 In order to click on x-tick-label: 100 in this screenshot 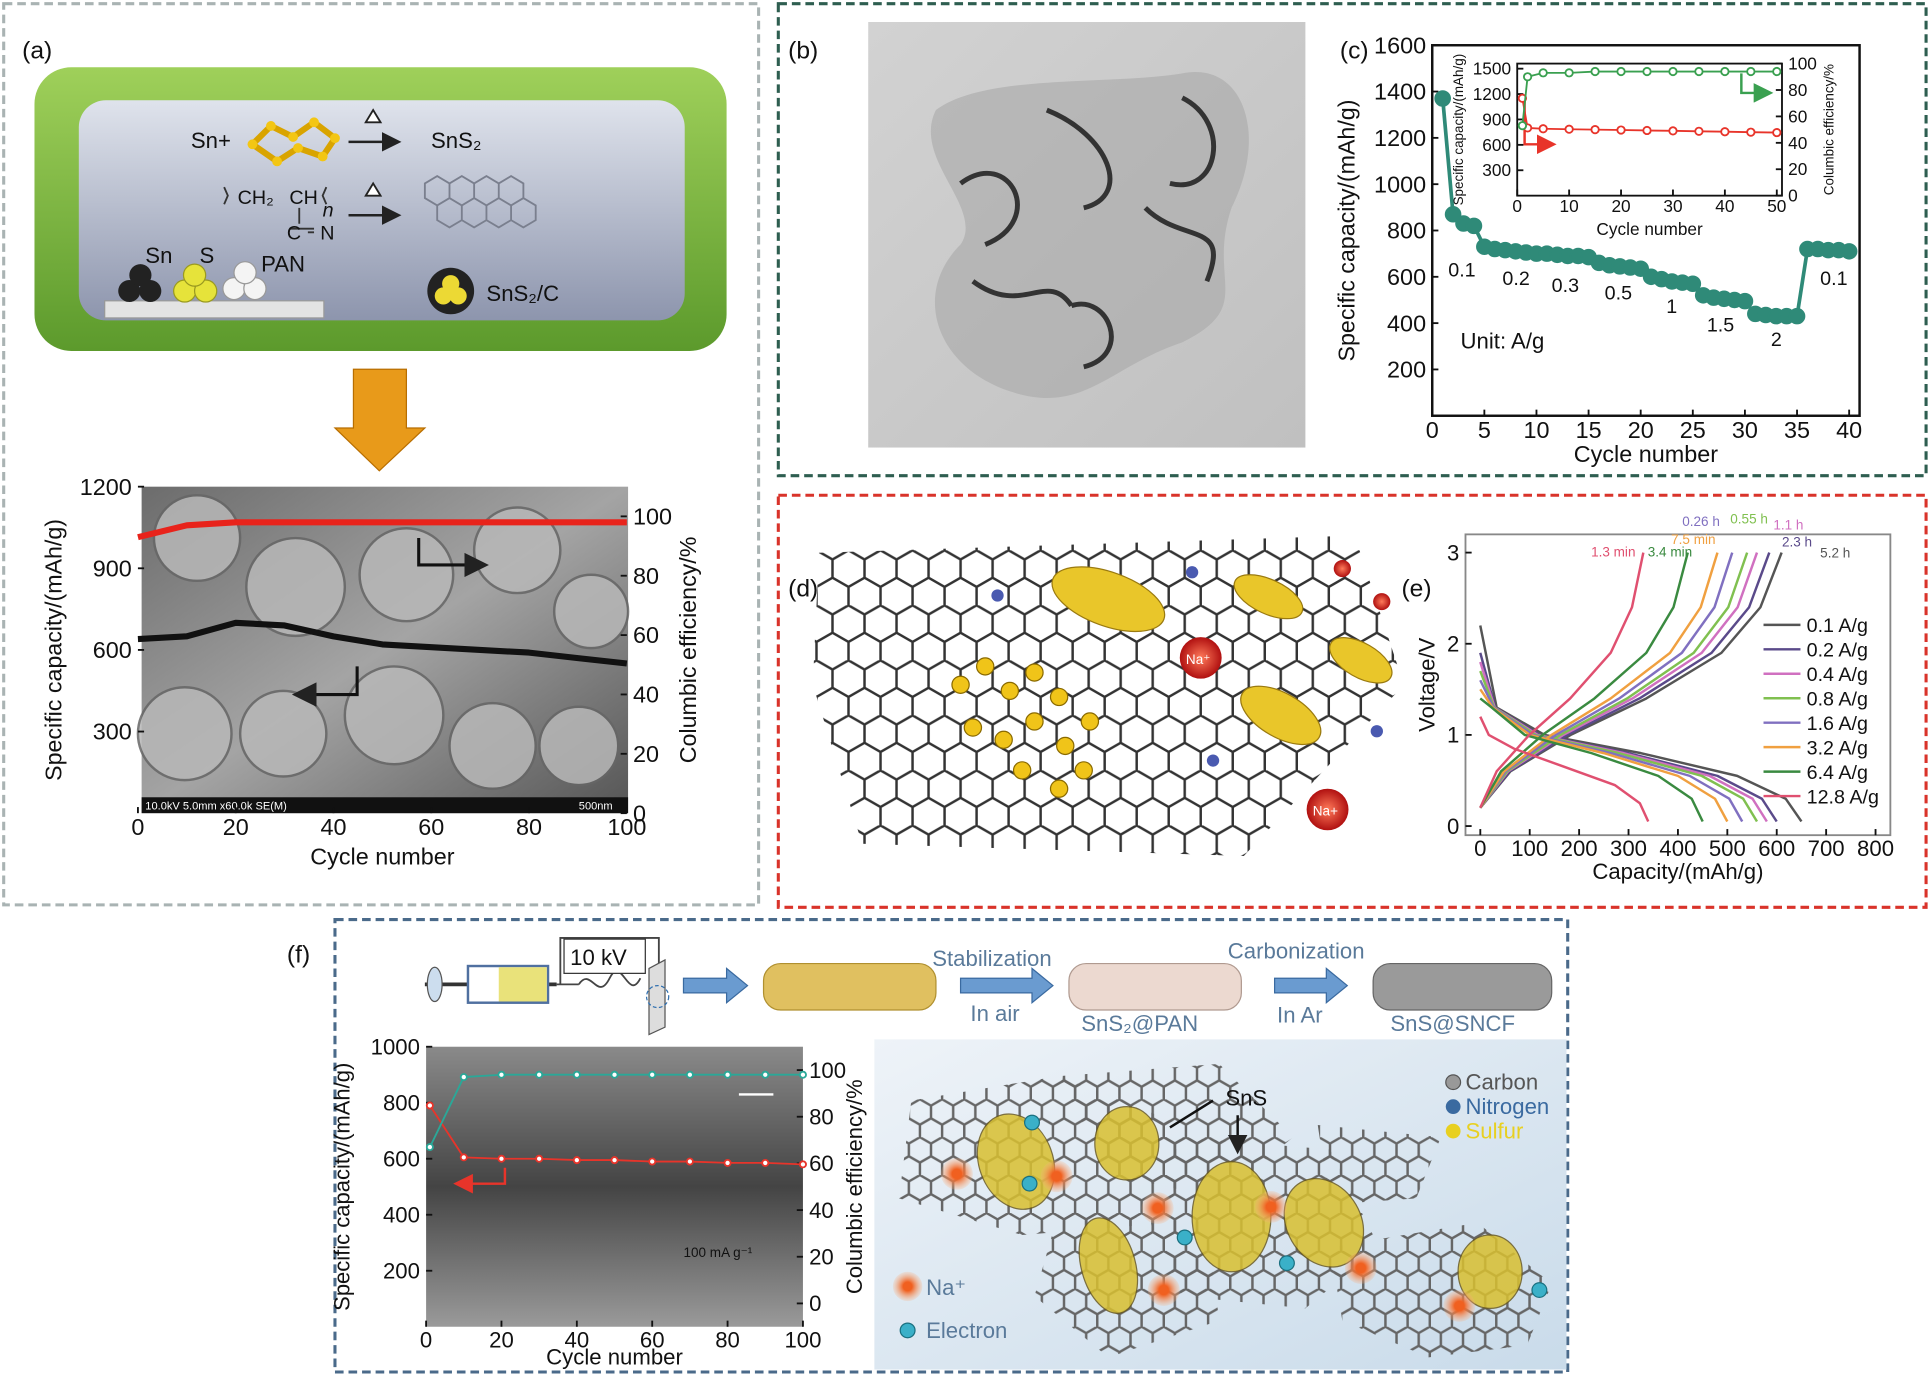, I will do `click(1529, 848)`.